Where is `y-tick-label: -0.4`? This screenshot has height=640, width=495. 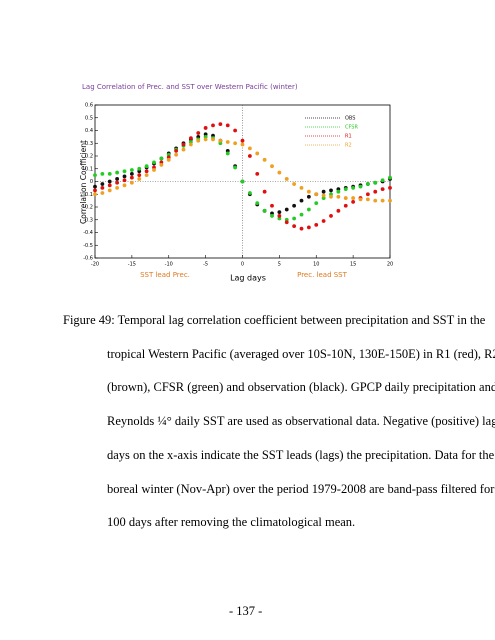 y-tick-label: -0.4 is located at coordinates (88, 233).